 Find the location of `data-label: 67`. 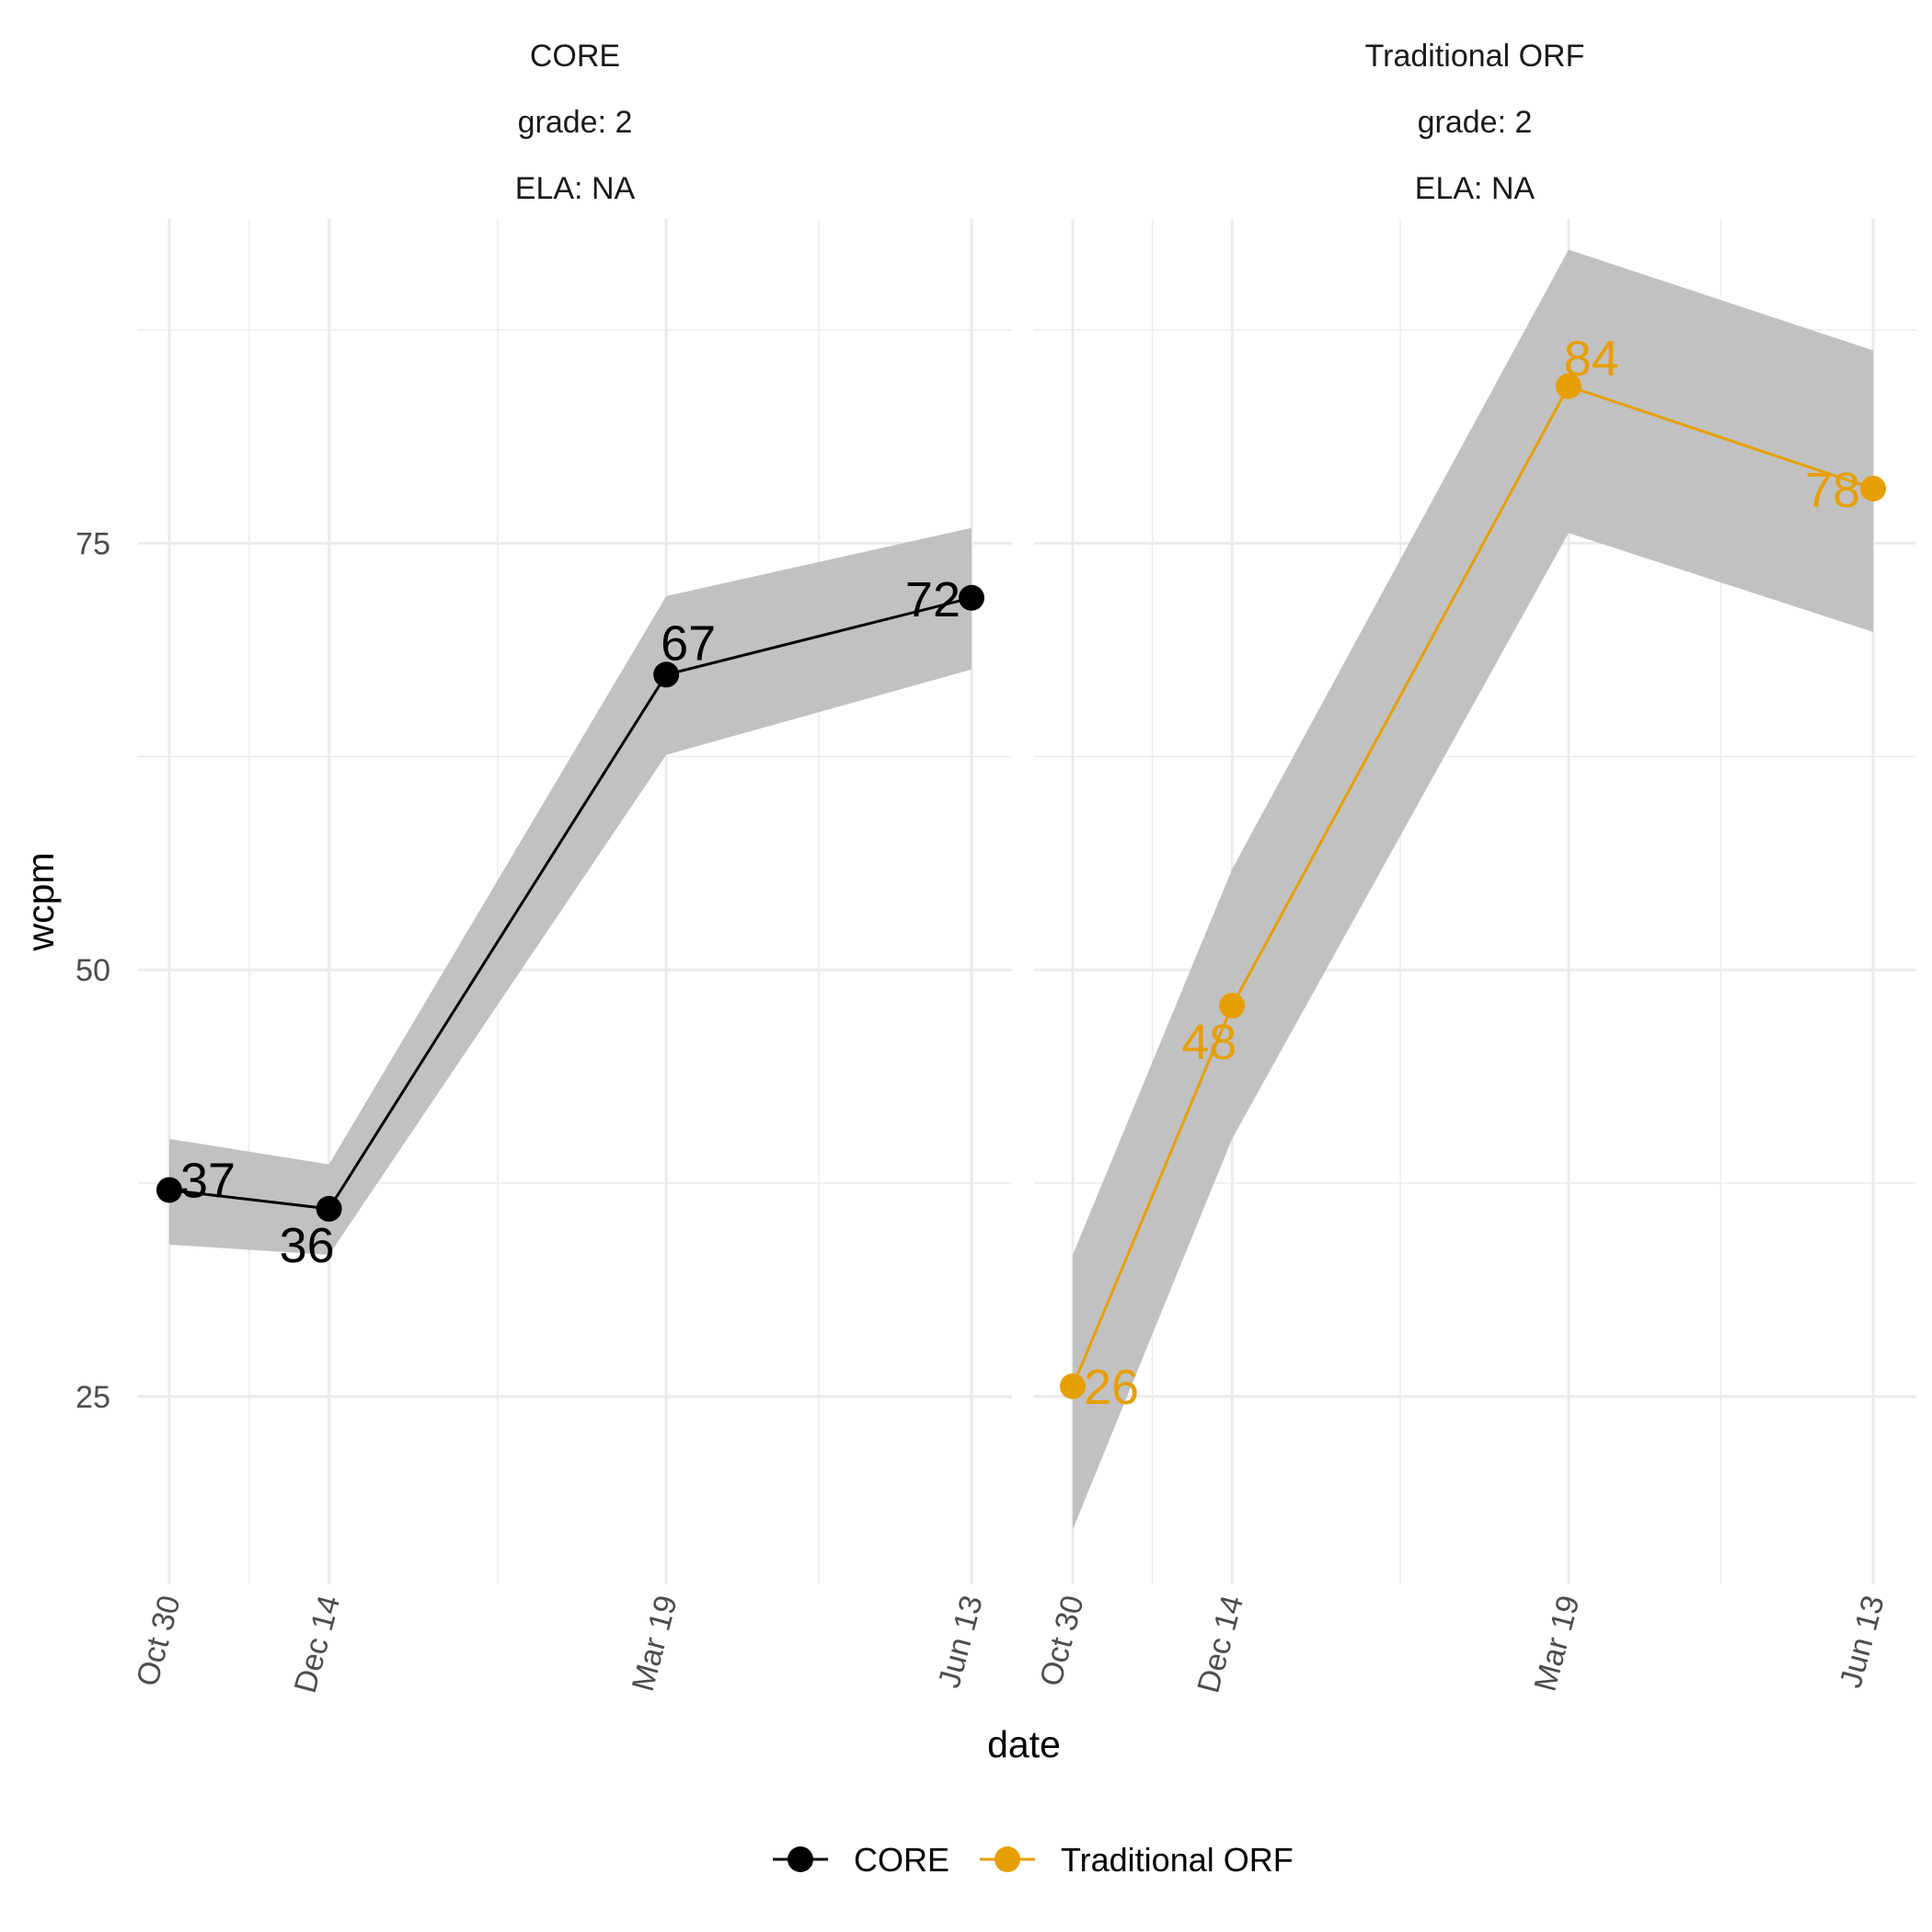

data-label: 67 is located at coordinates (688, 643).